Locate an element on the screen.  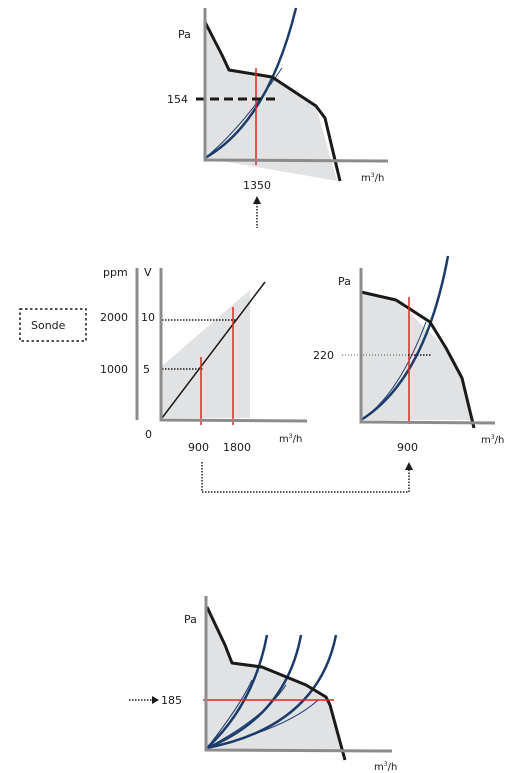
middle-left-operating-area is located at coordinates (206, 354).